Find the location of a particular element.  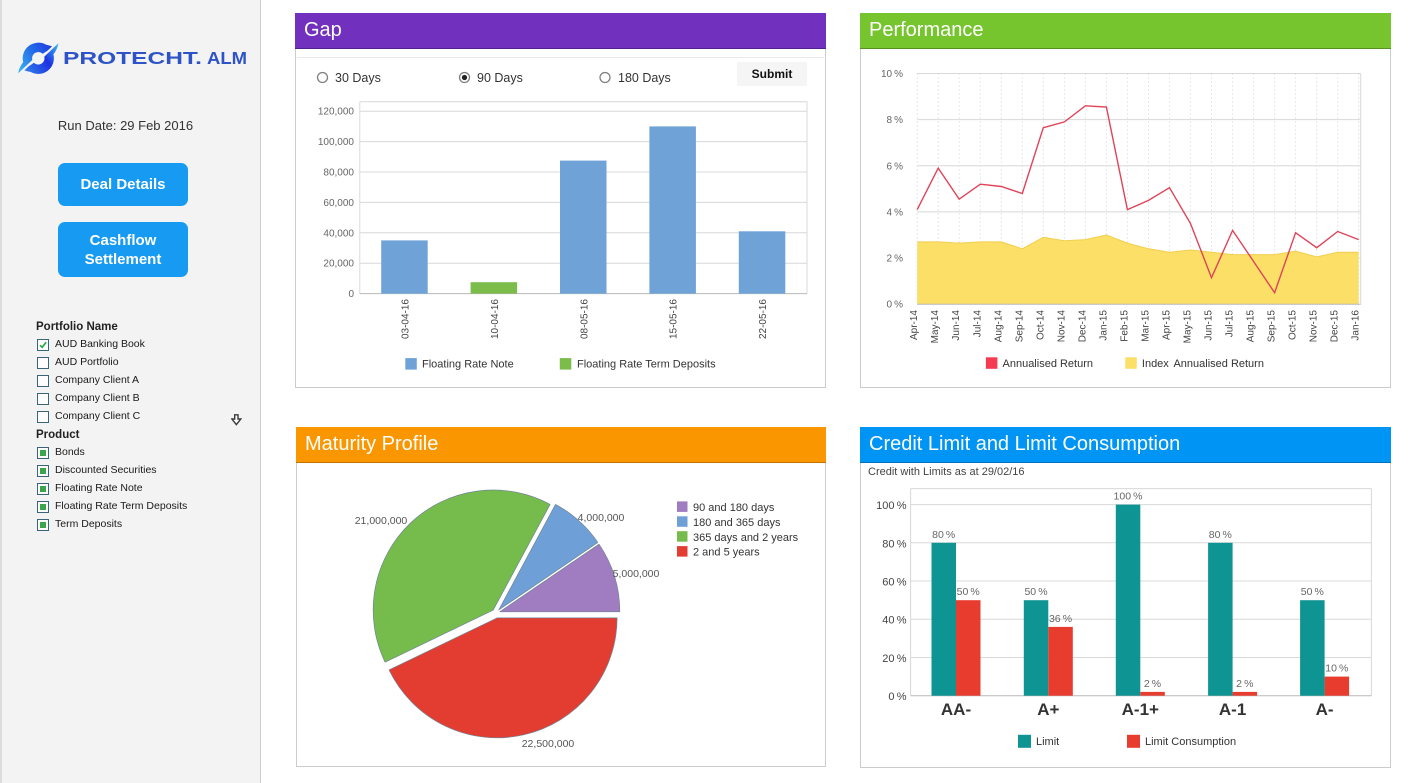

svg-text: Apr-14 is located at coordinates (914, 325).